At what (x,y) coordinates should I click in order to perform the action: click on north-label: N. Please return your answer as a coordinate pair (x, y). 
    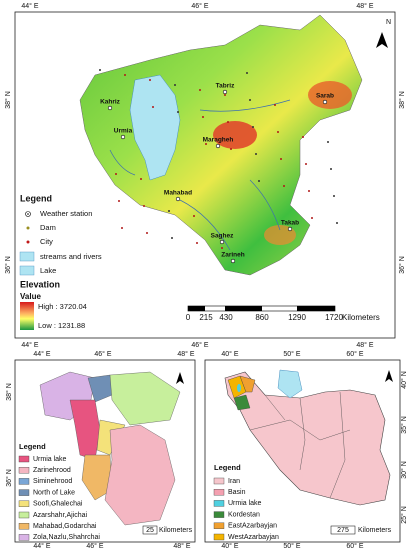
    Looking at the image, I should click on (388, 22).